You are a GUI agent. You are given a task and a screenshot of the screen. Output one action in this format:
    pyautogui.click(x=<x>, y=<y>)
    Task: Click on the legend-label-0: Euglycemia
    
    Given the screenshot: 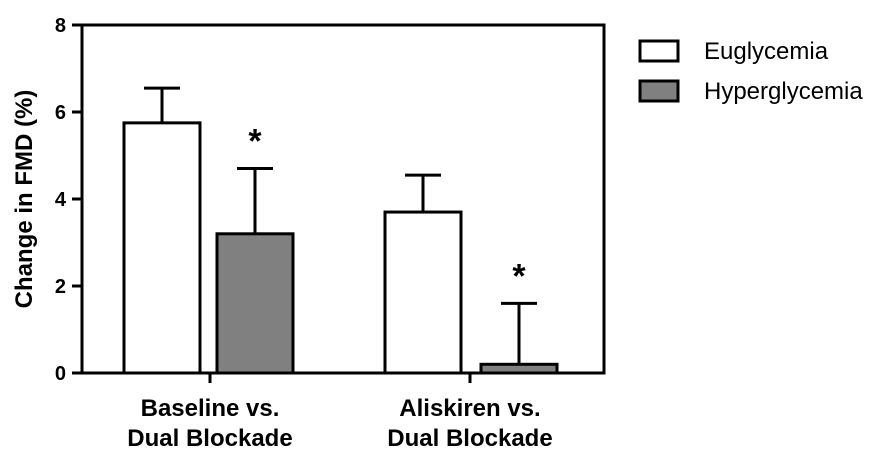 What is the action you would take?
    pyautogui.click(x=766, y=51)
    